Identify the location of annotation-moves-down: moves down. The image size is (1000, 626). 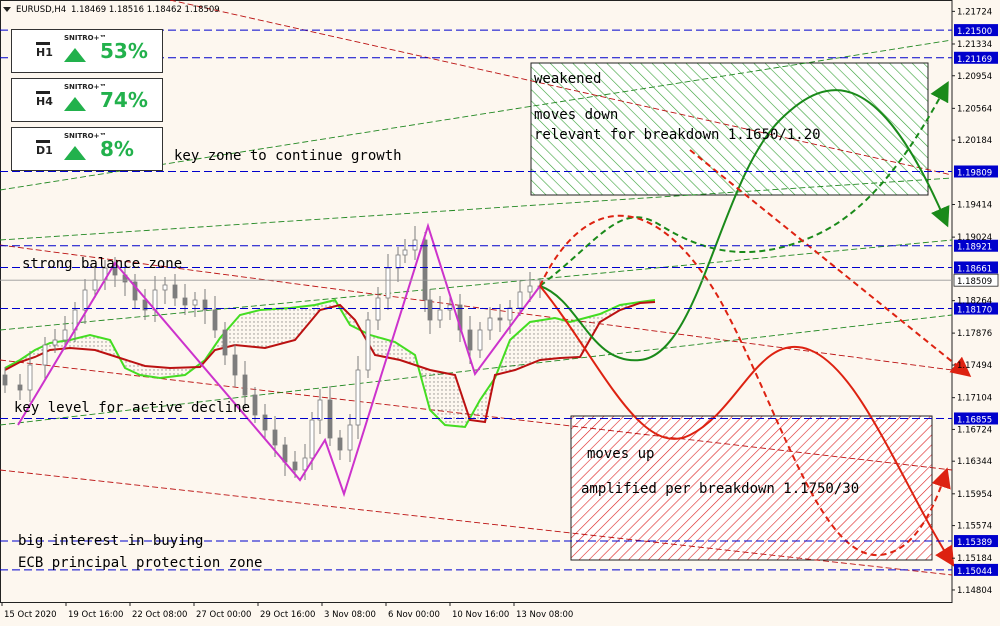
(576, 115).